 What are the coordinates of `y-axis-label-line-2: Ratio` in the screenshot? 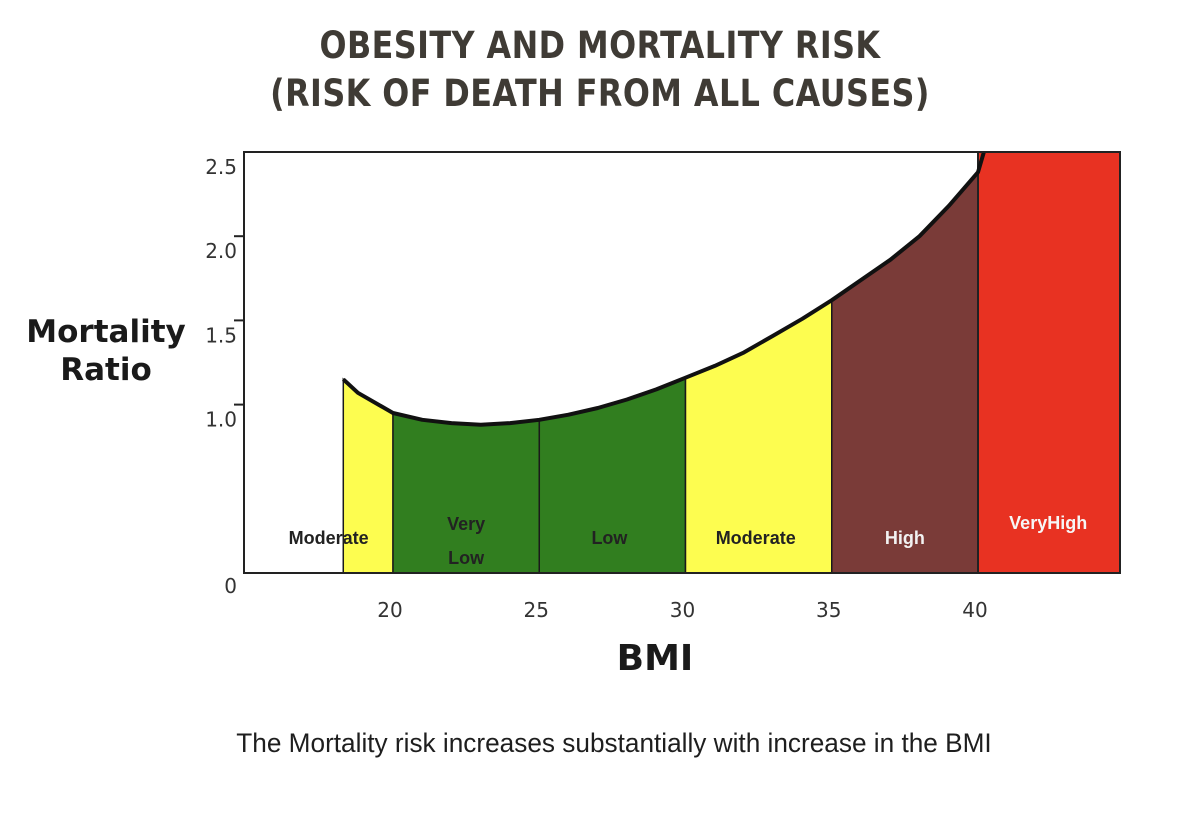 It's located at (106, 370).